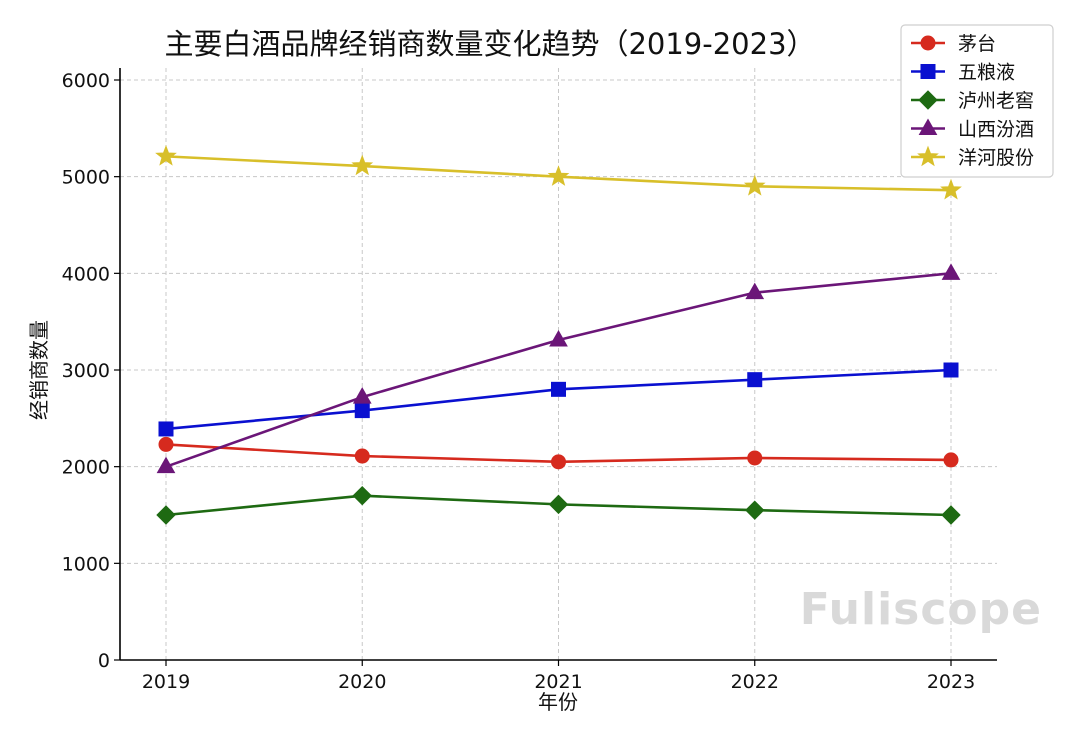 The image size is (1080, 738). Describe the element at coordinates (977, 44) in the screenshot. I see `legend-label: 茅台` at that location.